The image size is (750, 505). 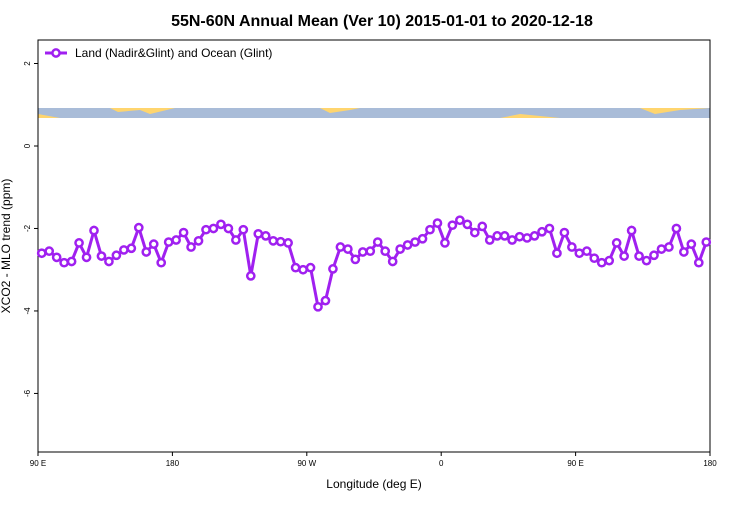 What do you see at coordinates (373, 484) in the screenshot?
I see `x-axis-label: Longitude (deg E)` at bounding box center [373, 484].